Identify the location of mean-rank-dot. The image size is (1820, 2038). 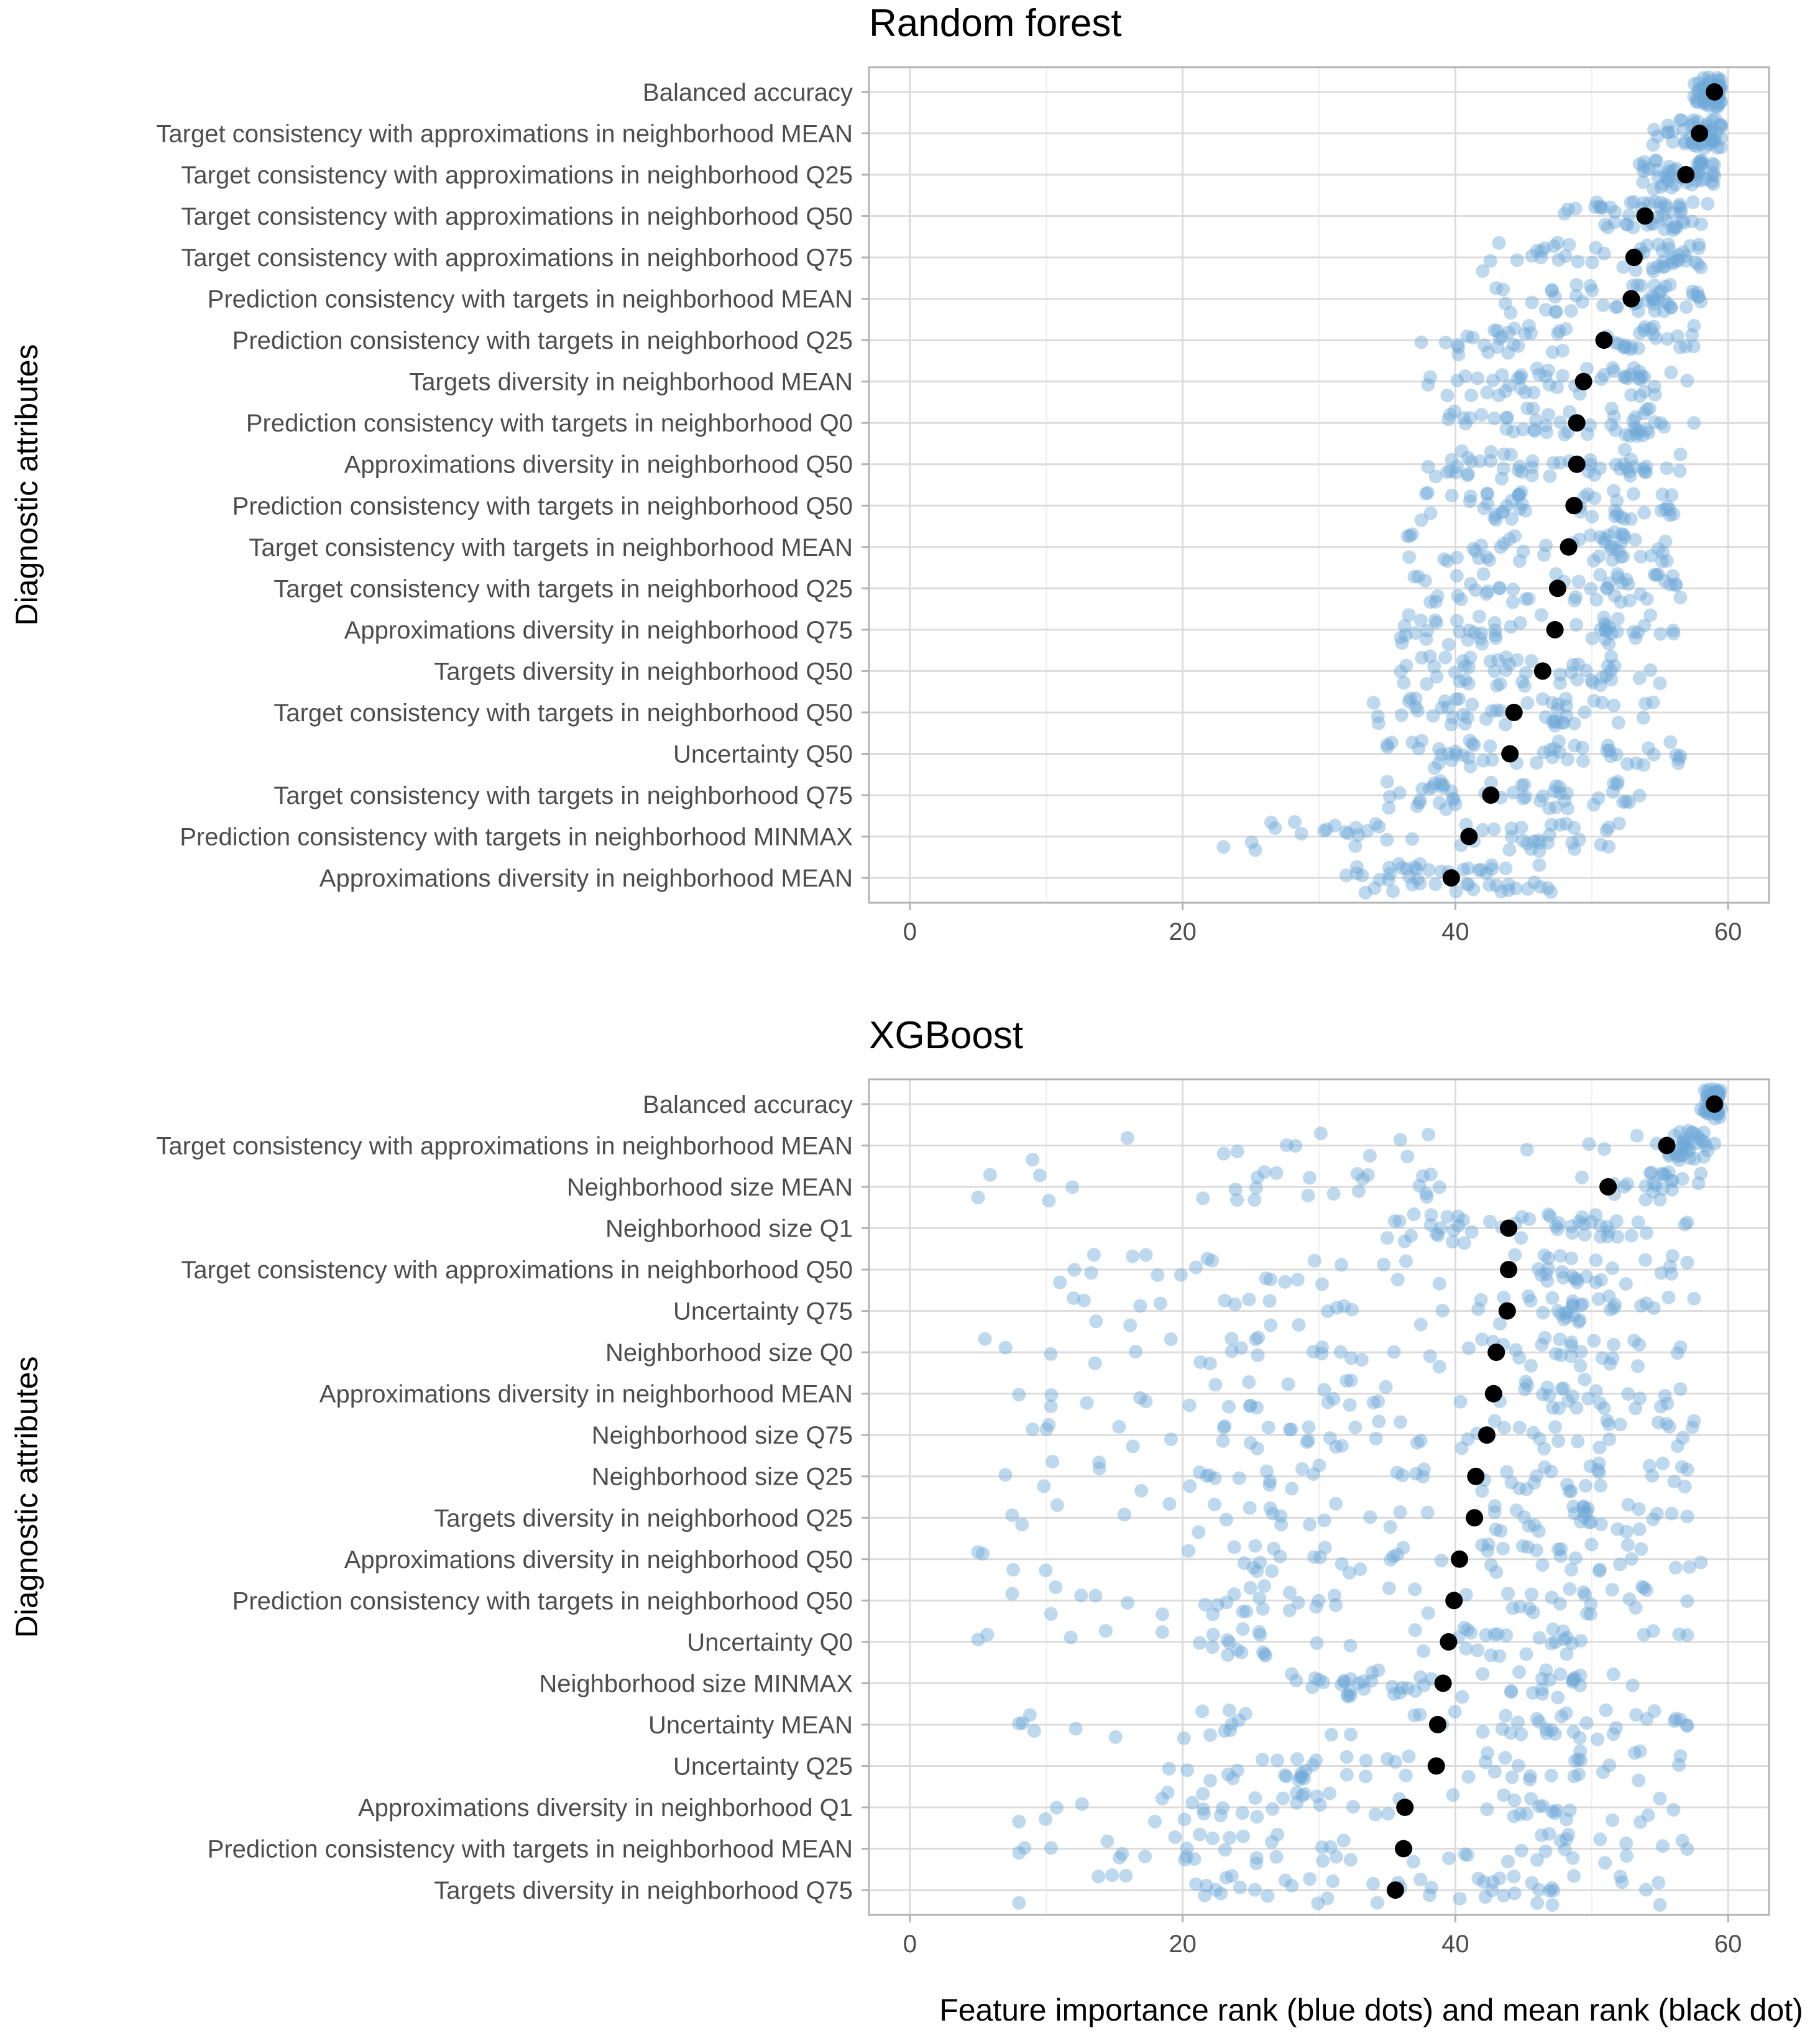
(1454, 1601).